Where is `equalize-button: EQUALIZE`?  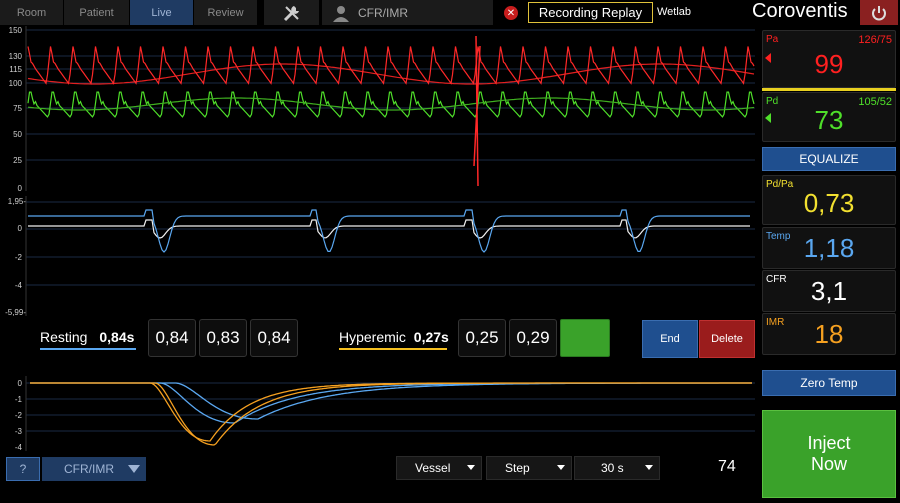
equalize-button: EQUALIZE is located at coordinates (829, 159).